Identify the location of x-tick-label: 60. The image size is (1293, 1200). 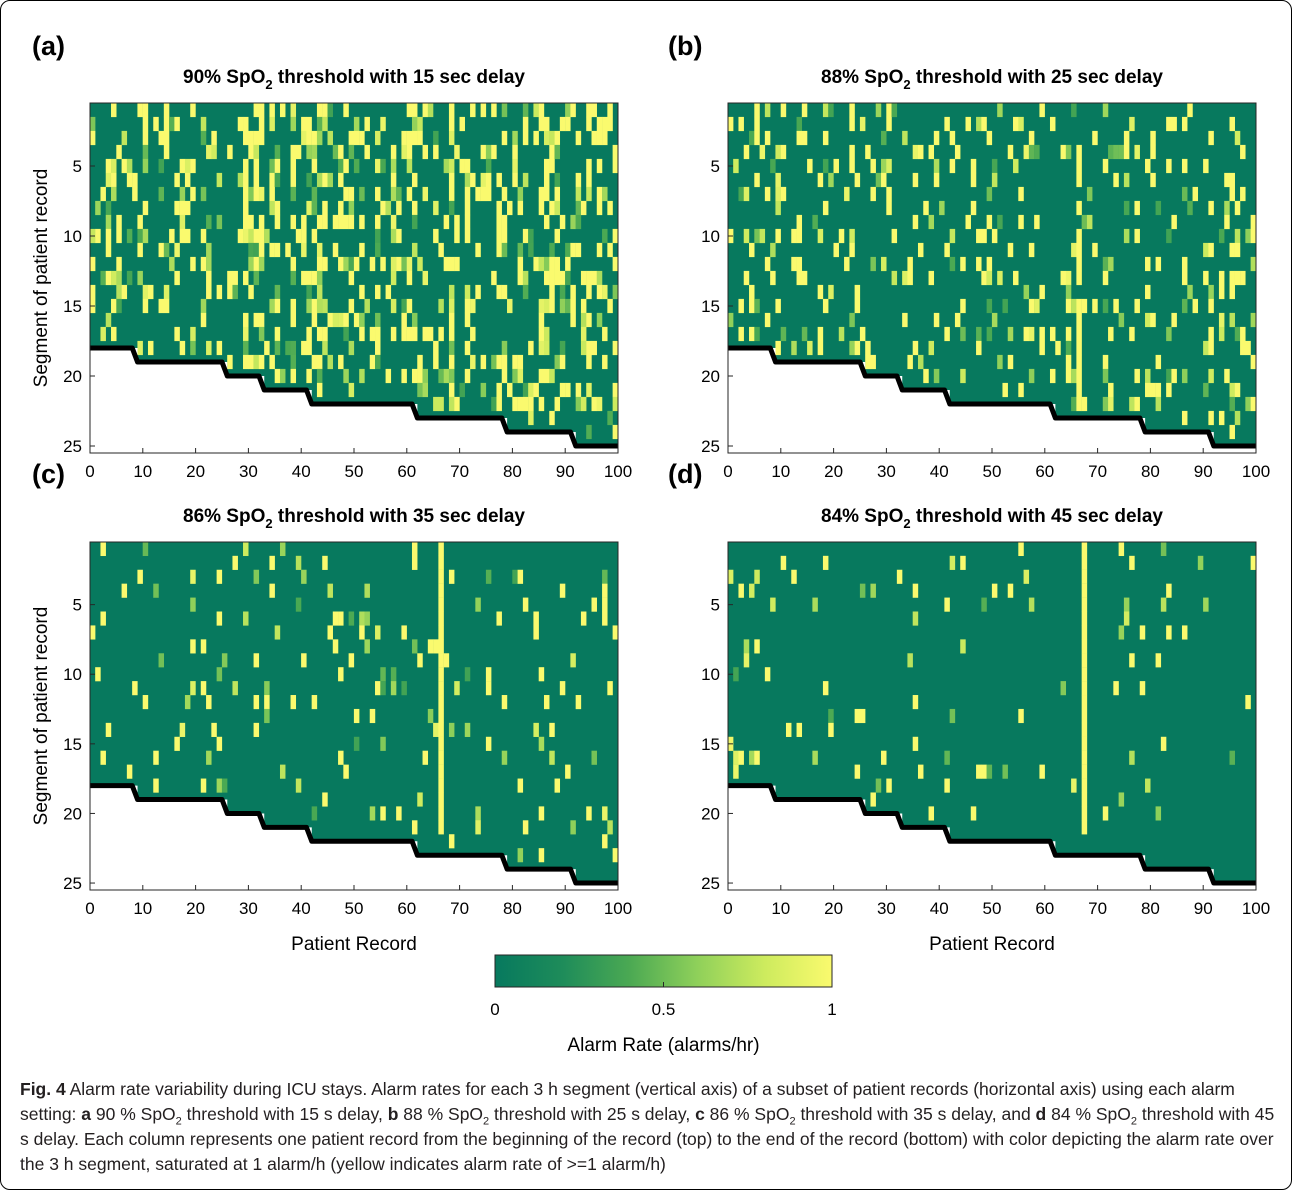
(406, 908).